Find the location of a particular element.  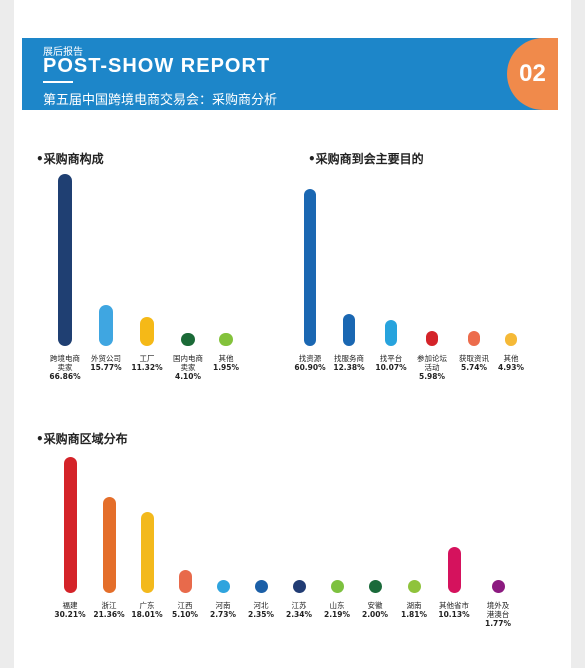

chart-0-category-0: 跨境电商 卖家 is located at coordinates (65, 363).